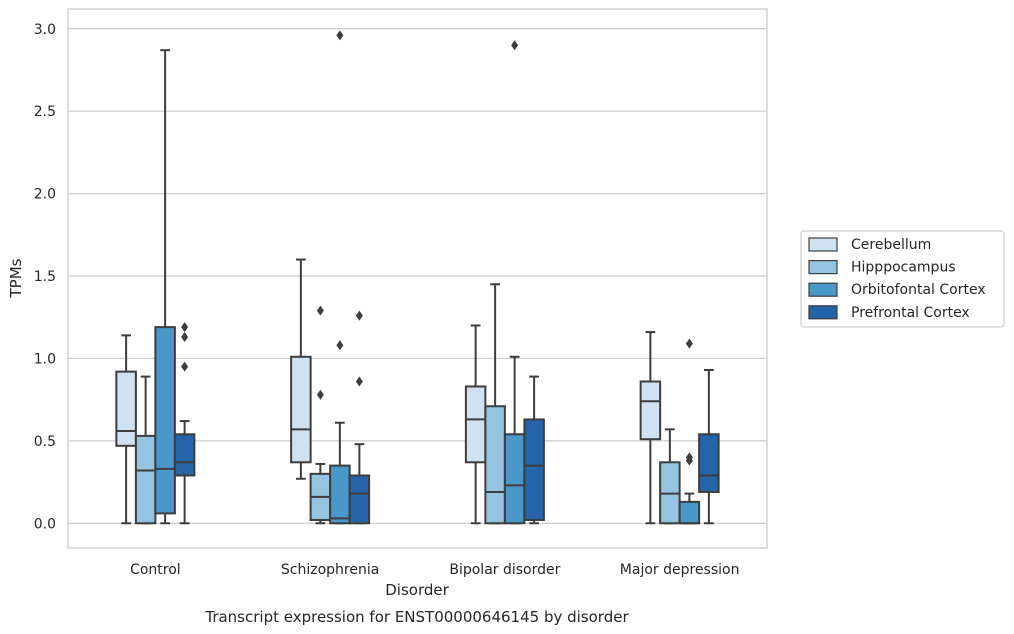 The image size is (1014, 634). Describe the element at coordinates (45, 30) in the screenshot. I see `y-tick-label: 3.0` at that location.